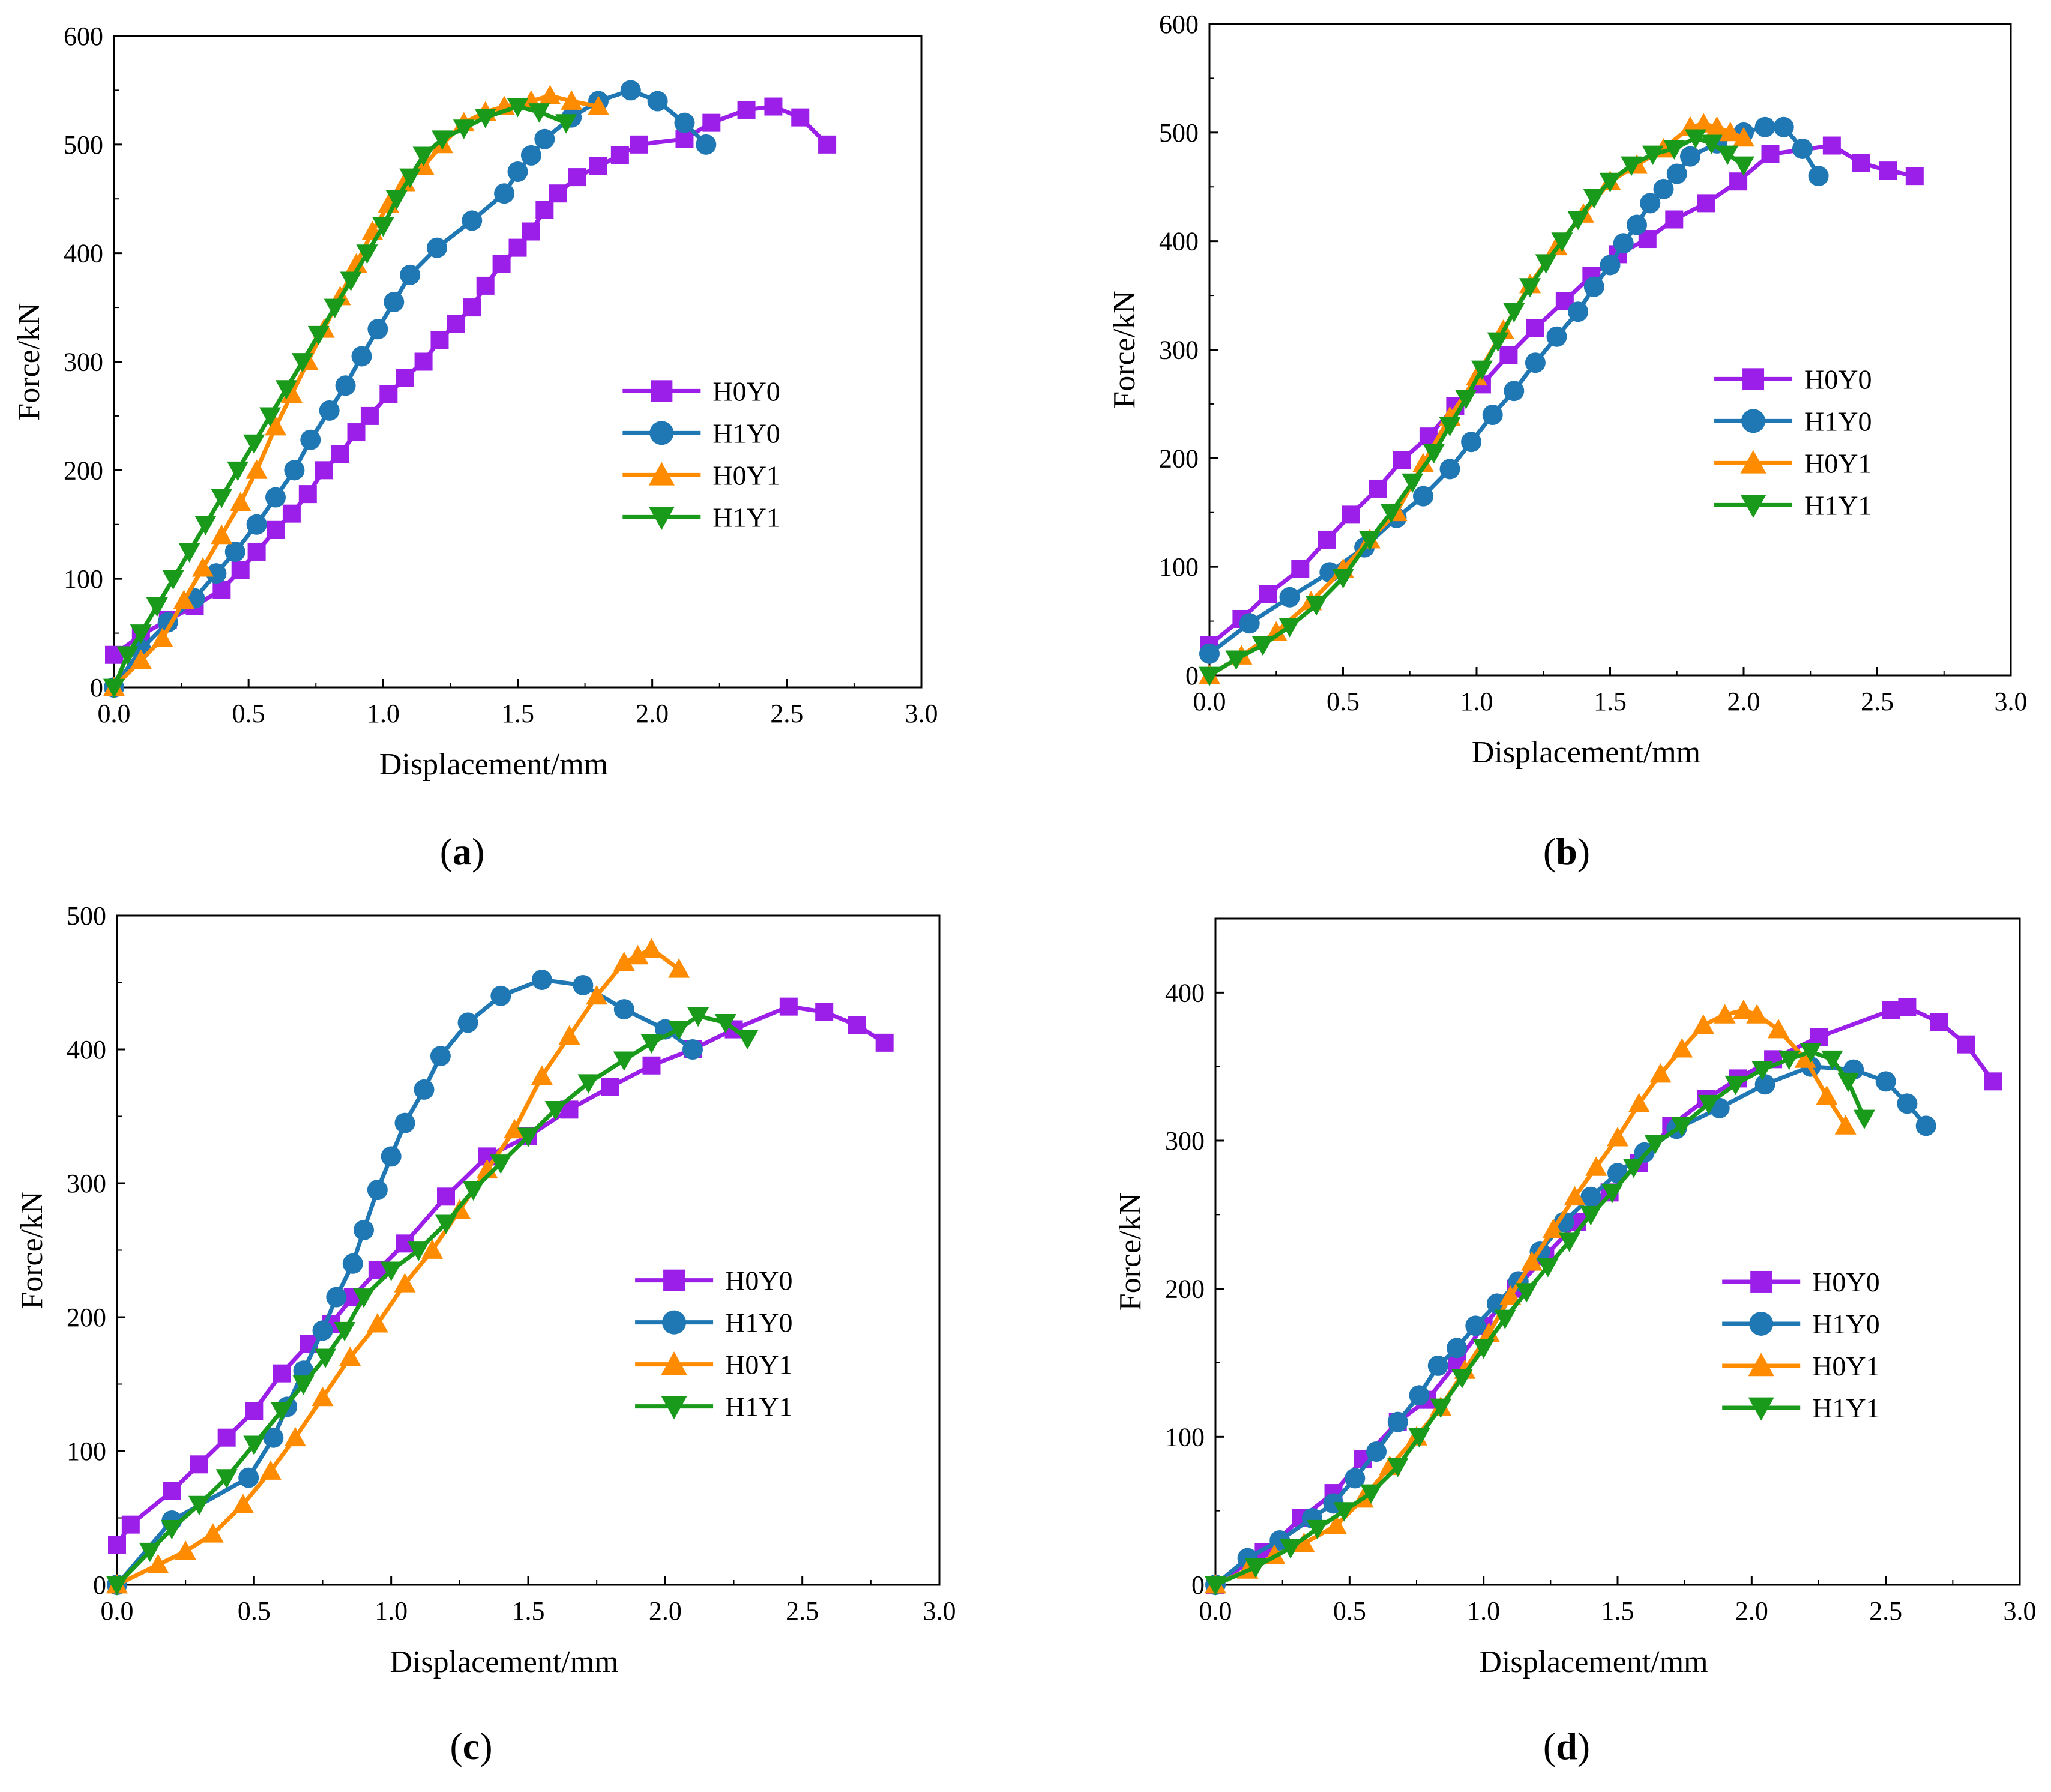 The width and height of the screenshot is (2051, 1792). I want to click on series-line-h0y1, so click(1531, 1297).